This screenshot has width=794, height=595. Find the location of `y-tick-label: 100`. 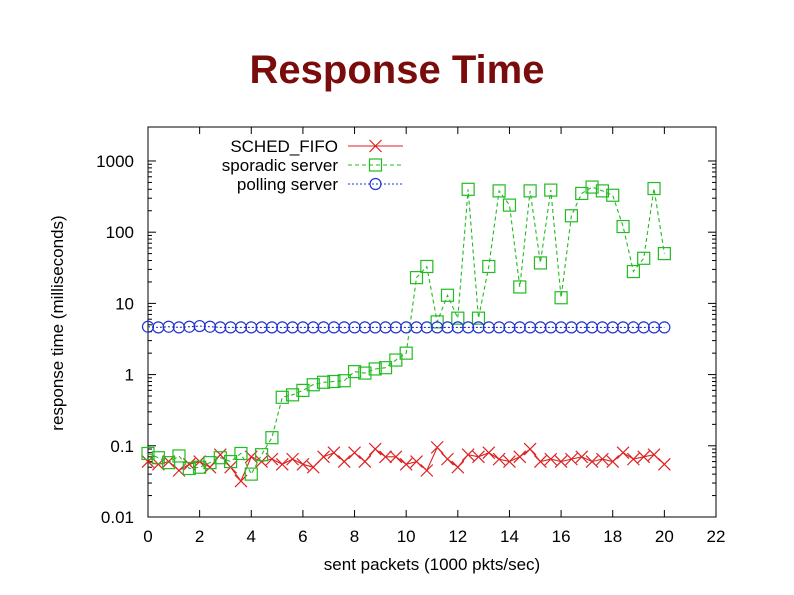

y-tick-label: 100 is located at coordinates (120, 232).